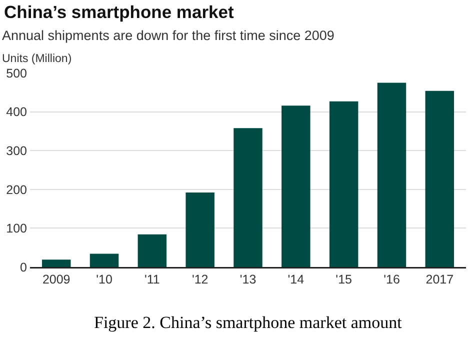  I want to click on x-tick-label: '14, so click(296, 279).